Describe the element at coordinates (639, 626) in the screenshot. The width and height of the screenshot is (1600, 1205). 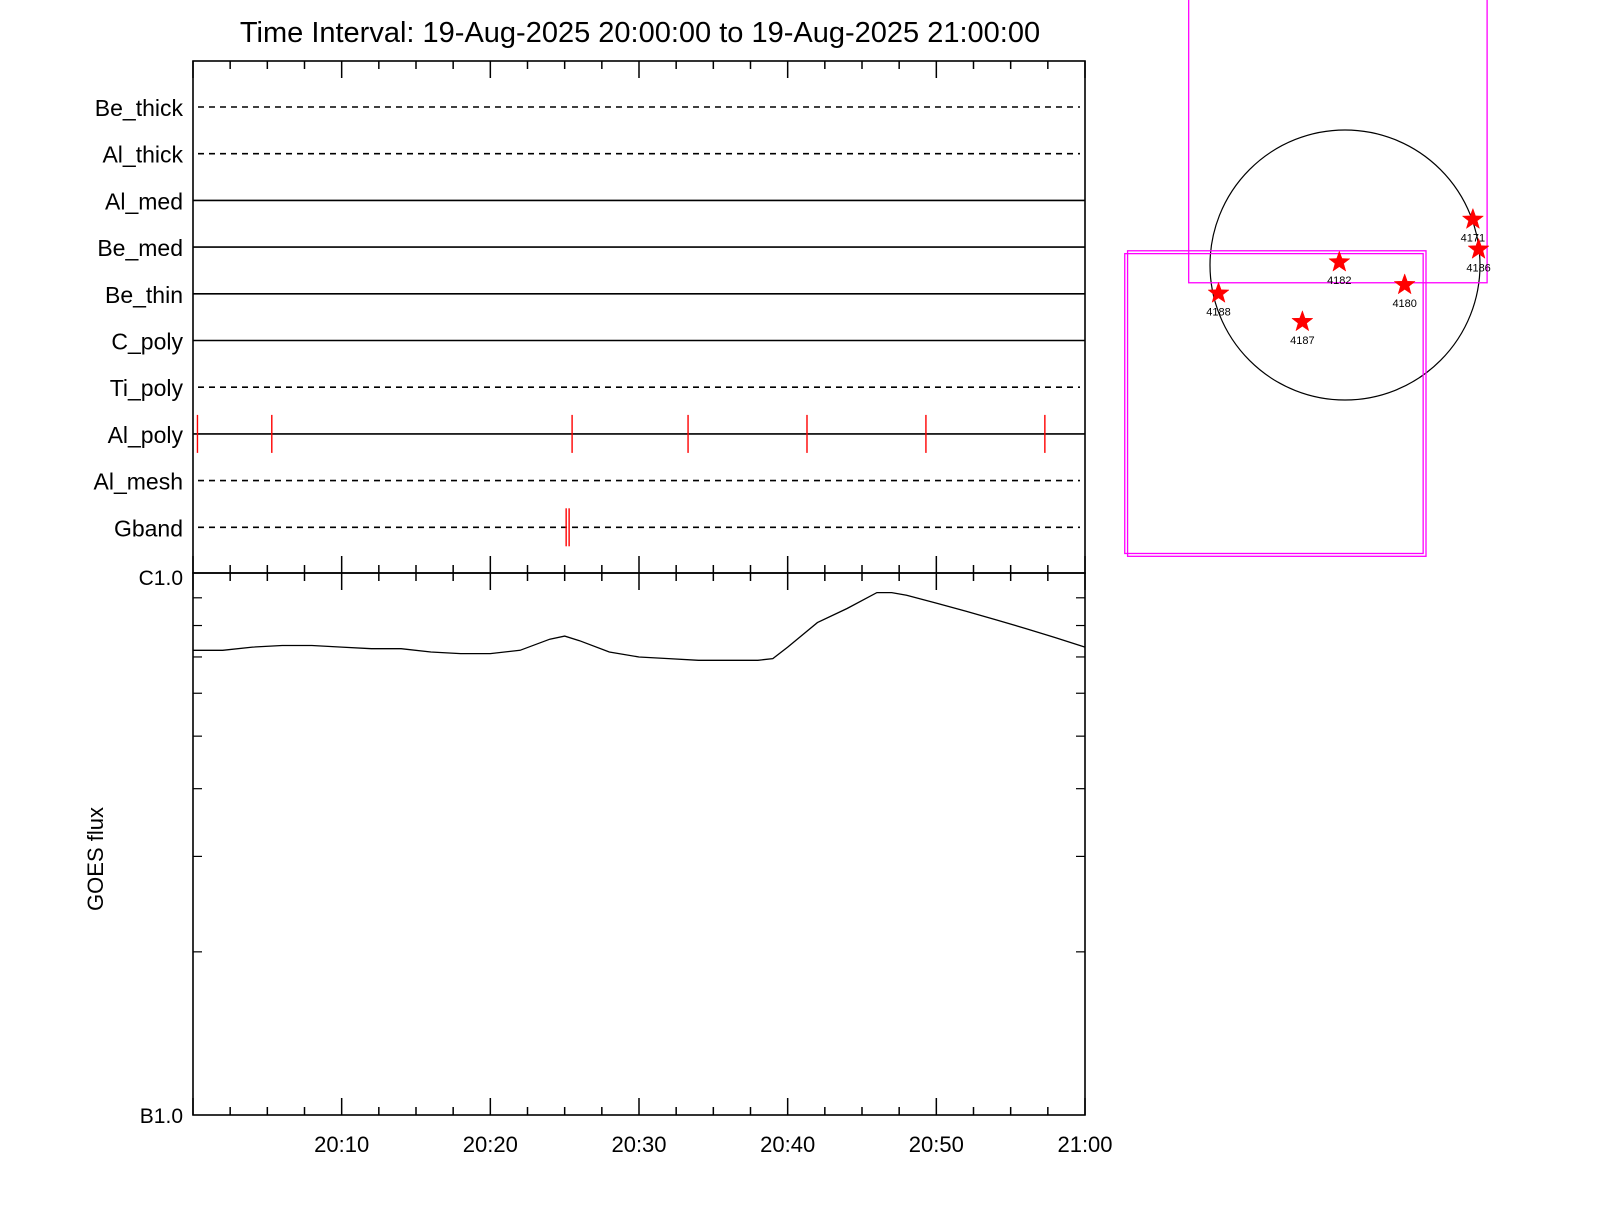
I see `goes-flux-line` at that location.